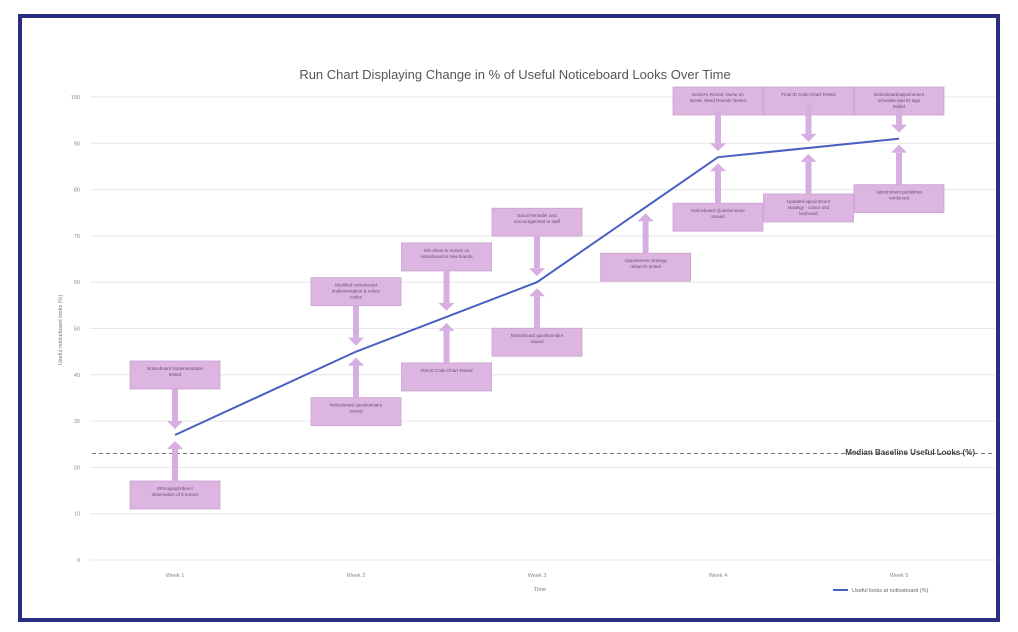 The image size is (1018, 632). Describe the element at coordinates (175, 488) in the screenshot. I see `annotation-text: Ethnograph/direct` at that location.